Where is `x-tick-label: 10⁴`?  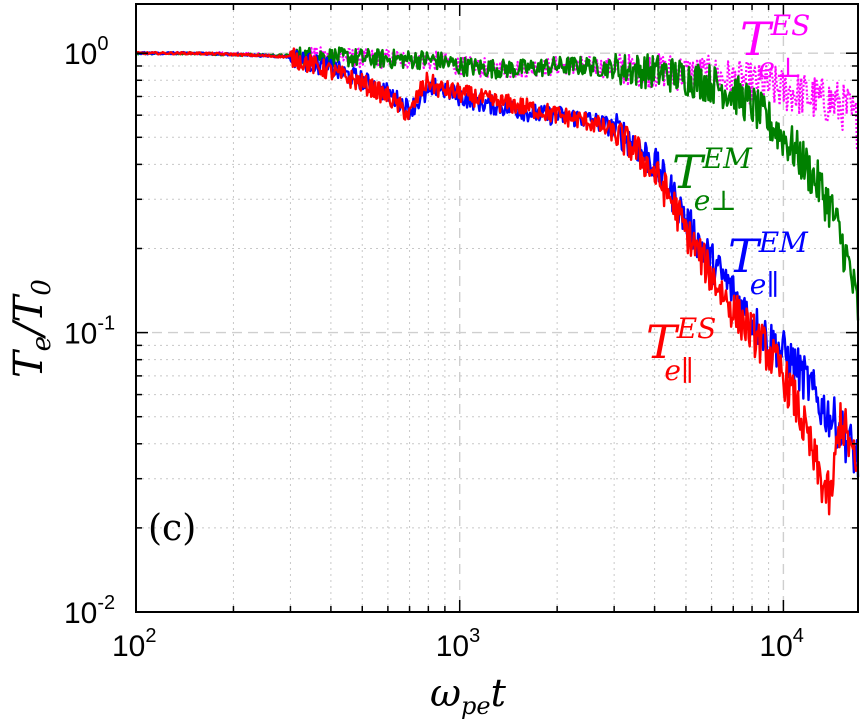
x-tick-label: 10⁴ is located at coordinates (781, 644).